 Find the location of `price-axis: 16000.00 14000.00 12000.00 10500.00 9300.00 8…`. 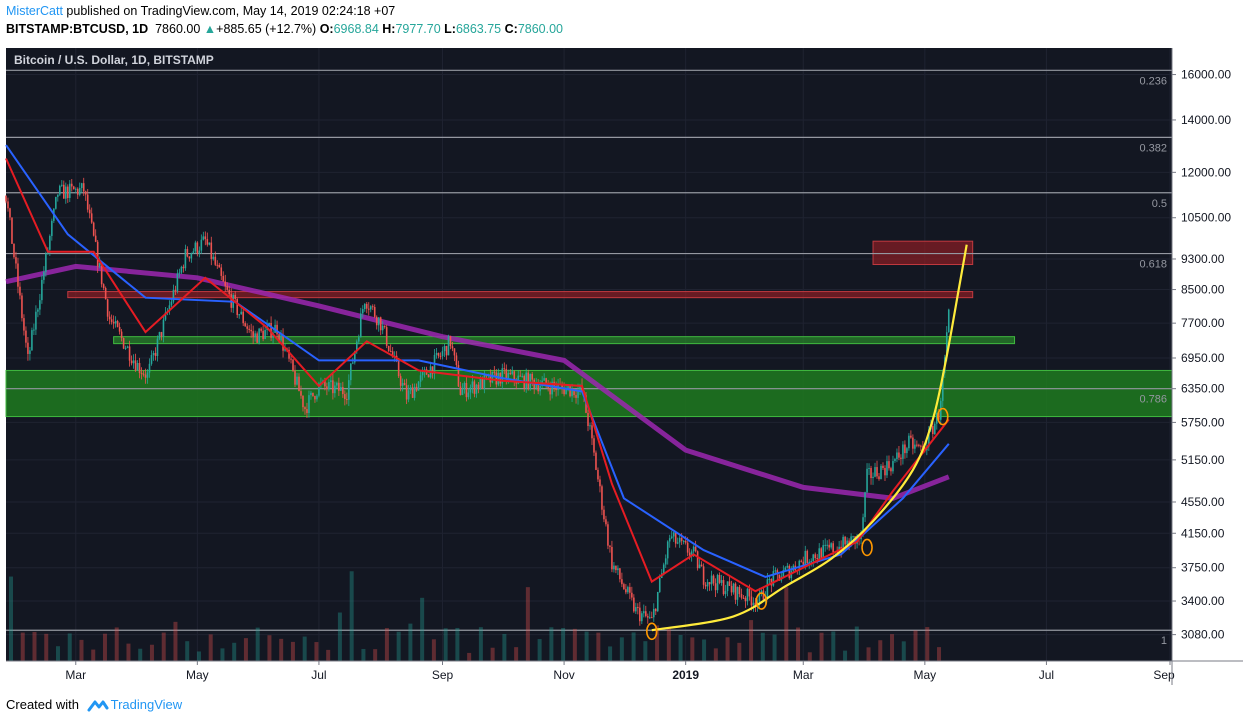

price-axis: 16000.00 14000.00 12000.00 10500.00 9300.00 8… is located at coordinates (1201, 355).